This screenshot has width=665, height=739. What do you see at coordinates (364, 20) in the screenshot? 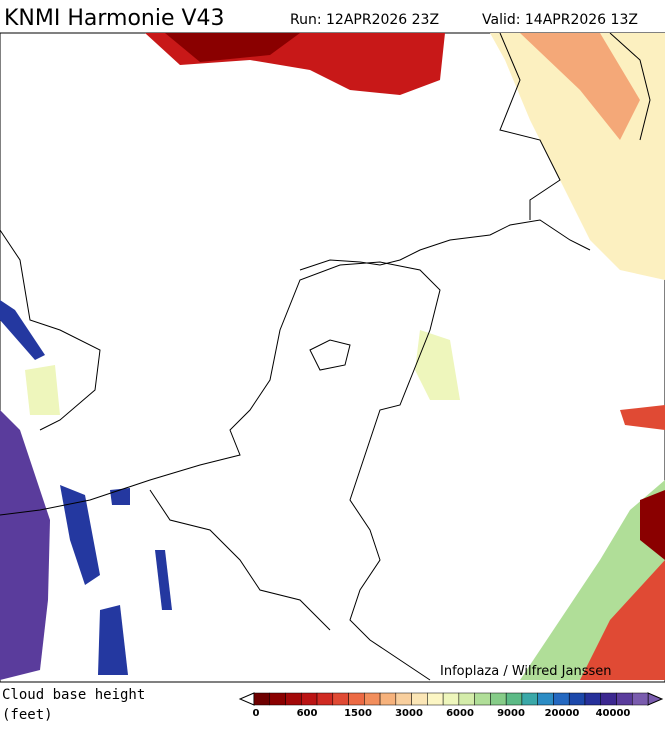
I see `run-time: Run: 12APR2026 23Z` at bounding box center [364, 20].